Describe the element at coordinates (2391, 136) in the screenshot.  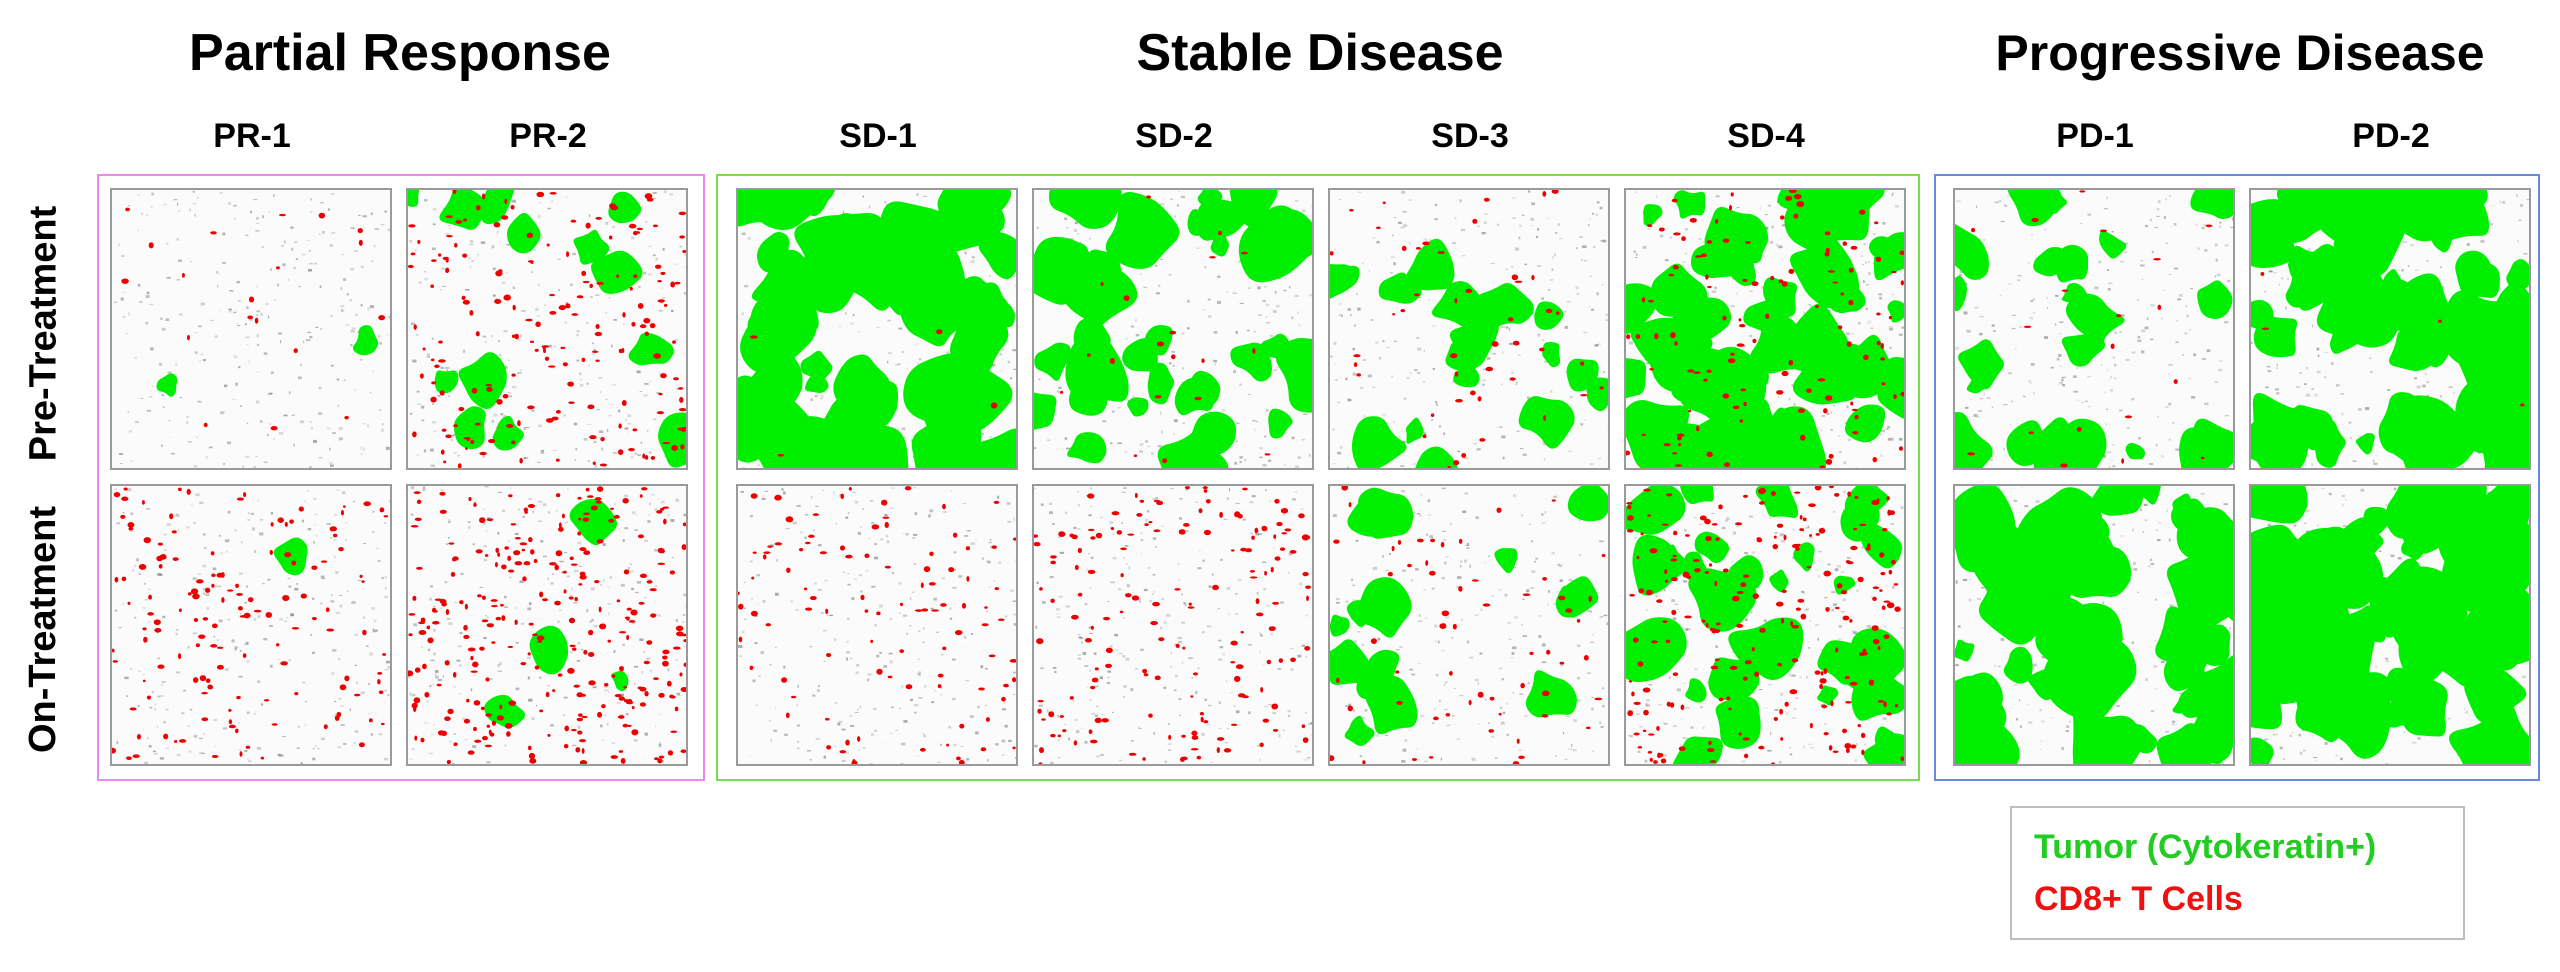
I see `column-label-pd-2: PD-2` at that location.